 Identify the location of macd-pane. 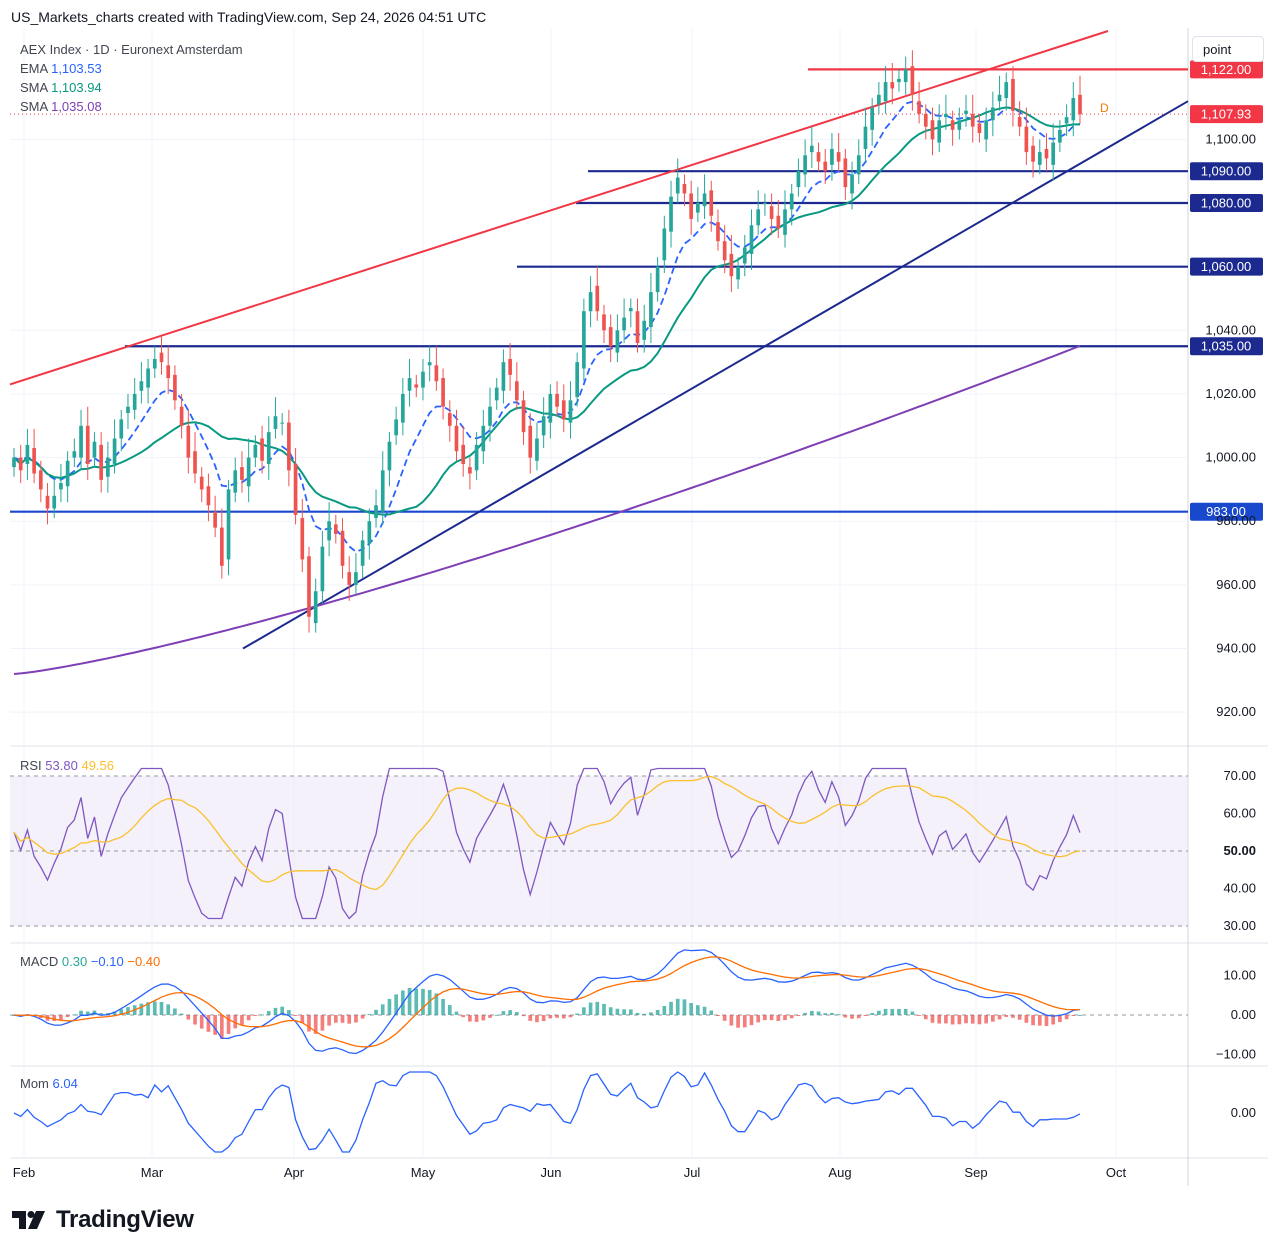
(599, 1002).